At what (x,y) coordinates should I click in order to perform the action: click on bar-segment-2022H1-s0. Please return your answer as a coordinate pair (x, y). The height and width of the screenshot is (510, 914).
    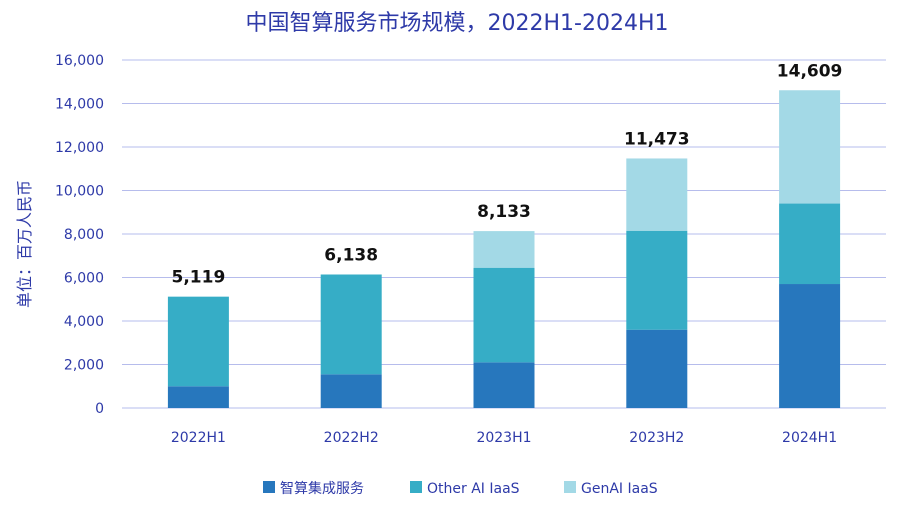
    Looking at the image, I should click on (198, 397).